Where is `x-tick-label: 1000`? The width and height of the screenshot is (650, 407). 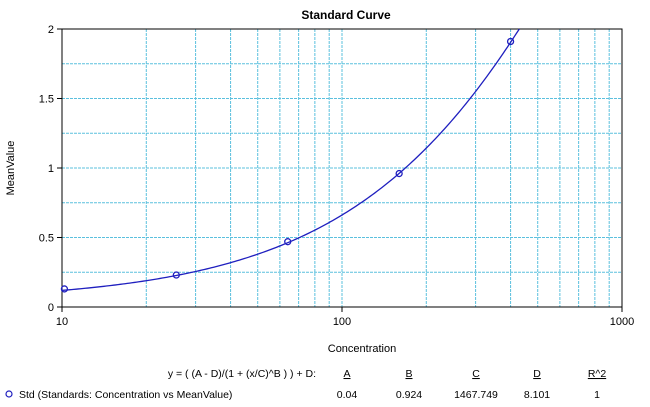 x-tick-label: 1000 is located at coordinates (622, 322).